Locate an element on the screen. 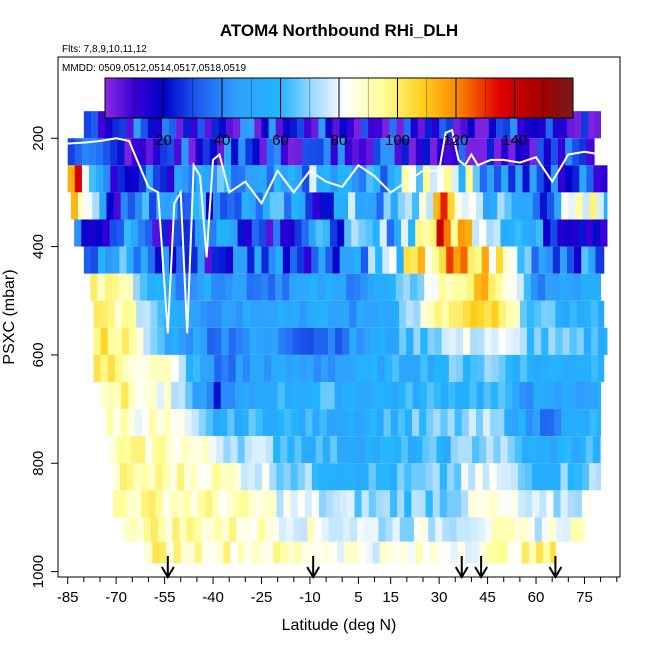 The width and height of the screenshot is (650, 650). colorbar-tick-label: 80 is located at coordinates (339, 140).